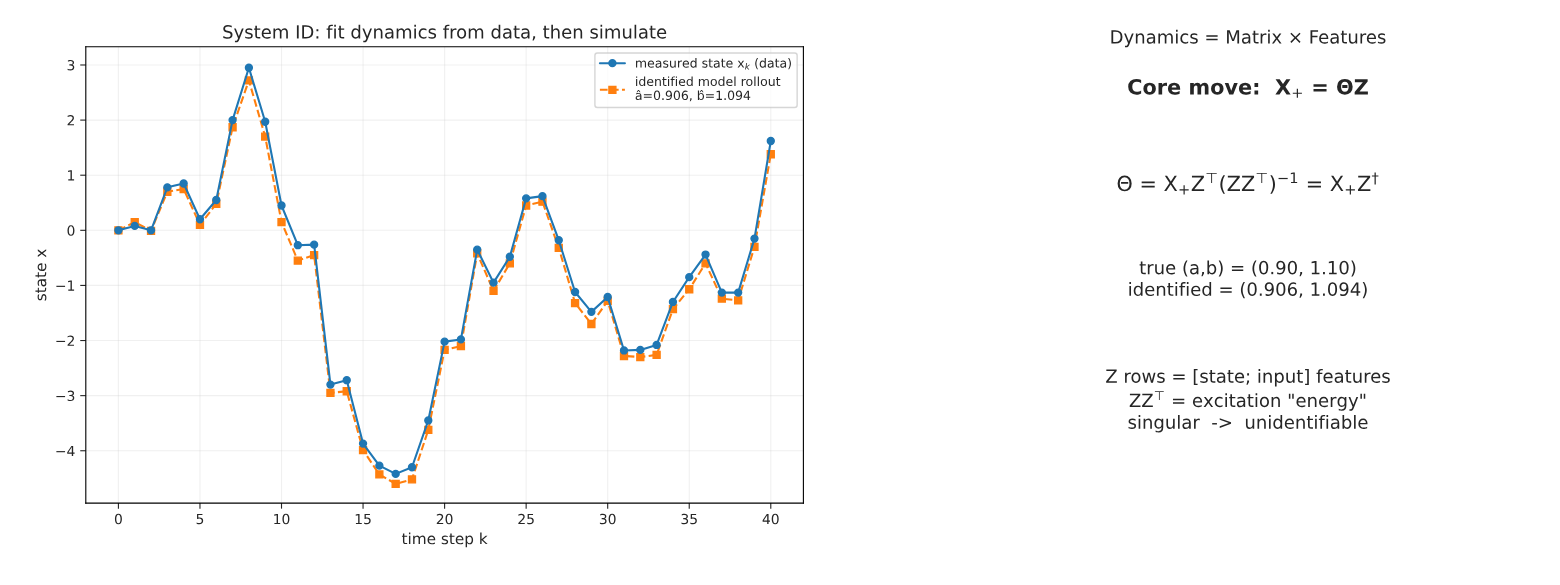 This screenshot has height=585, width=1560. What do you see at coordinates (282, 519) in the screenshot?
I see `x-tick-label: 10` at bounding box center [282, 519].